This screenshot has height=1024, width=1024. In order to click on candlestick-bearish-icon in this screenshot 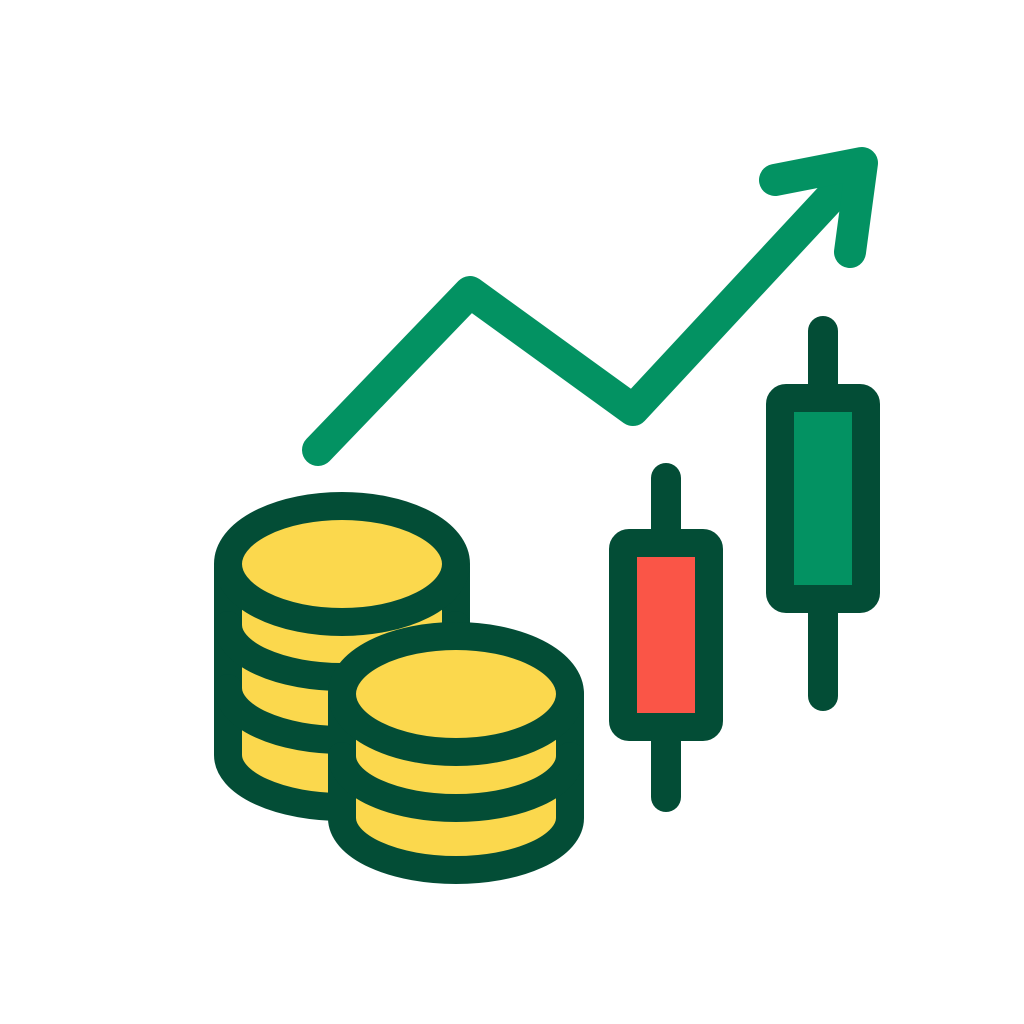, I will do `click(666, 637)`.